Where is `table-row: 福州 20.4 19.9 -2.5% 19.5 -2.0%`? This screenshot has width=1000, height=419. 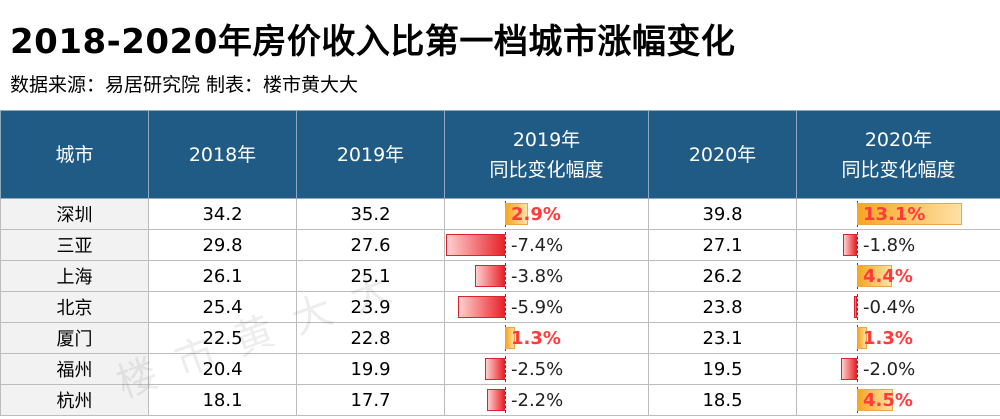 table-row: 福州 20.4 19.9 -2.5% 19.5 -2.0% is located at coordinates (500, 369).